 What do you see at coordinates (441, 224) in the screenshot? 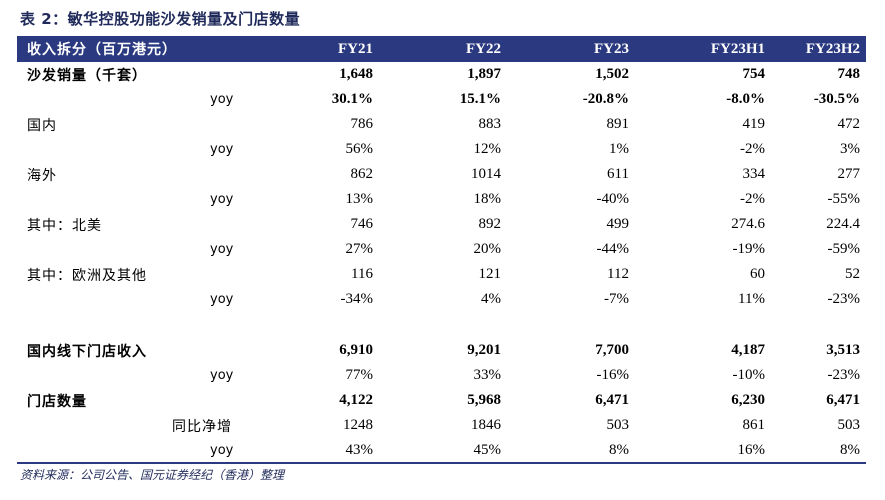
I see `table-row: 其中：北美 746 892 499 274.6 224.4` at bounding box center [441, 224].